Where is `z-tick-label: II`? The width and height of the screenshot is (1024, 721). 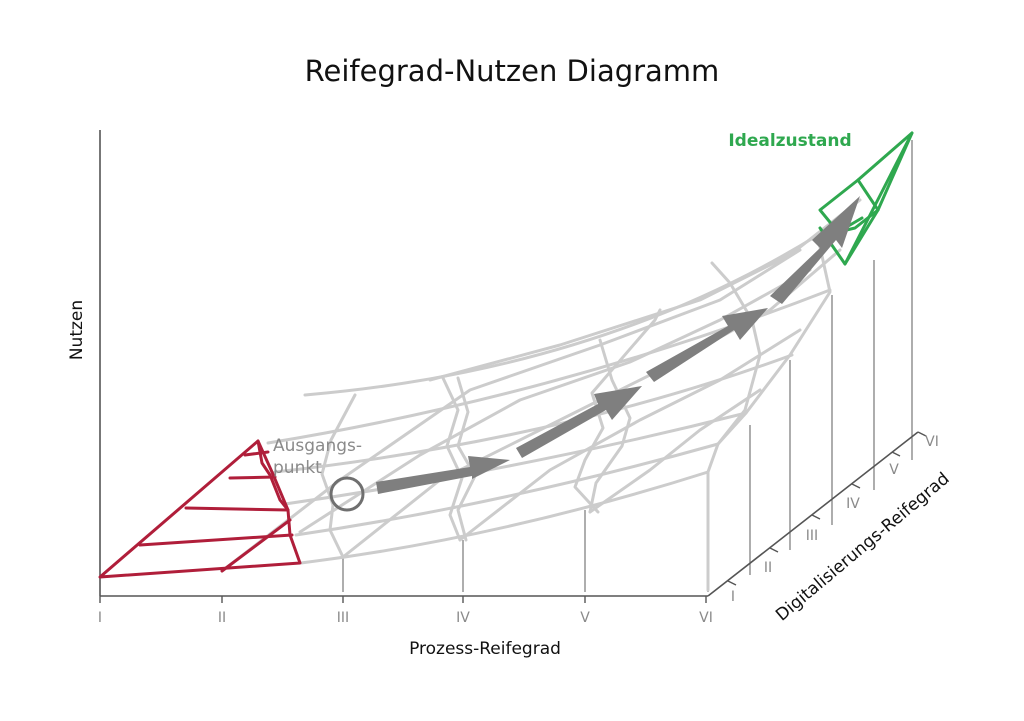 z-tick-label: II is located at coordinates (768, 568).